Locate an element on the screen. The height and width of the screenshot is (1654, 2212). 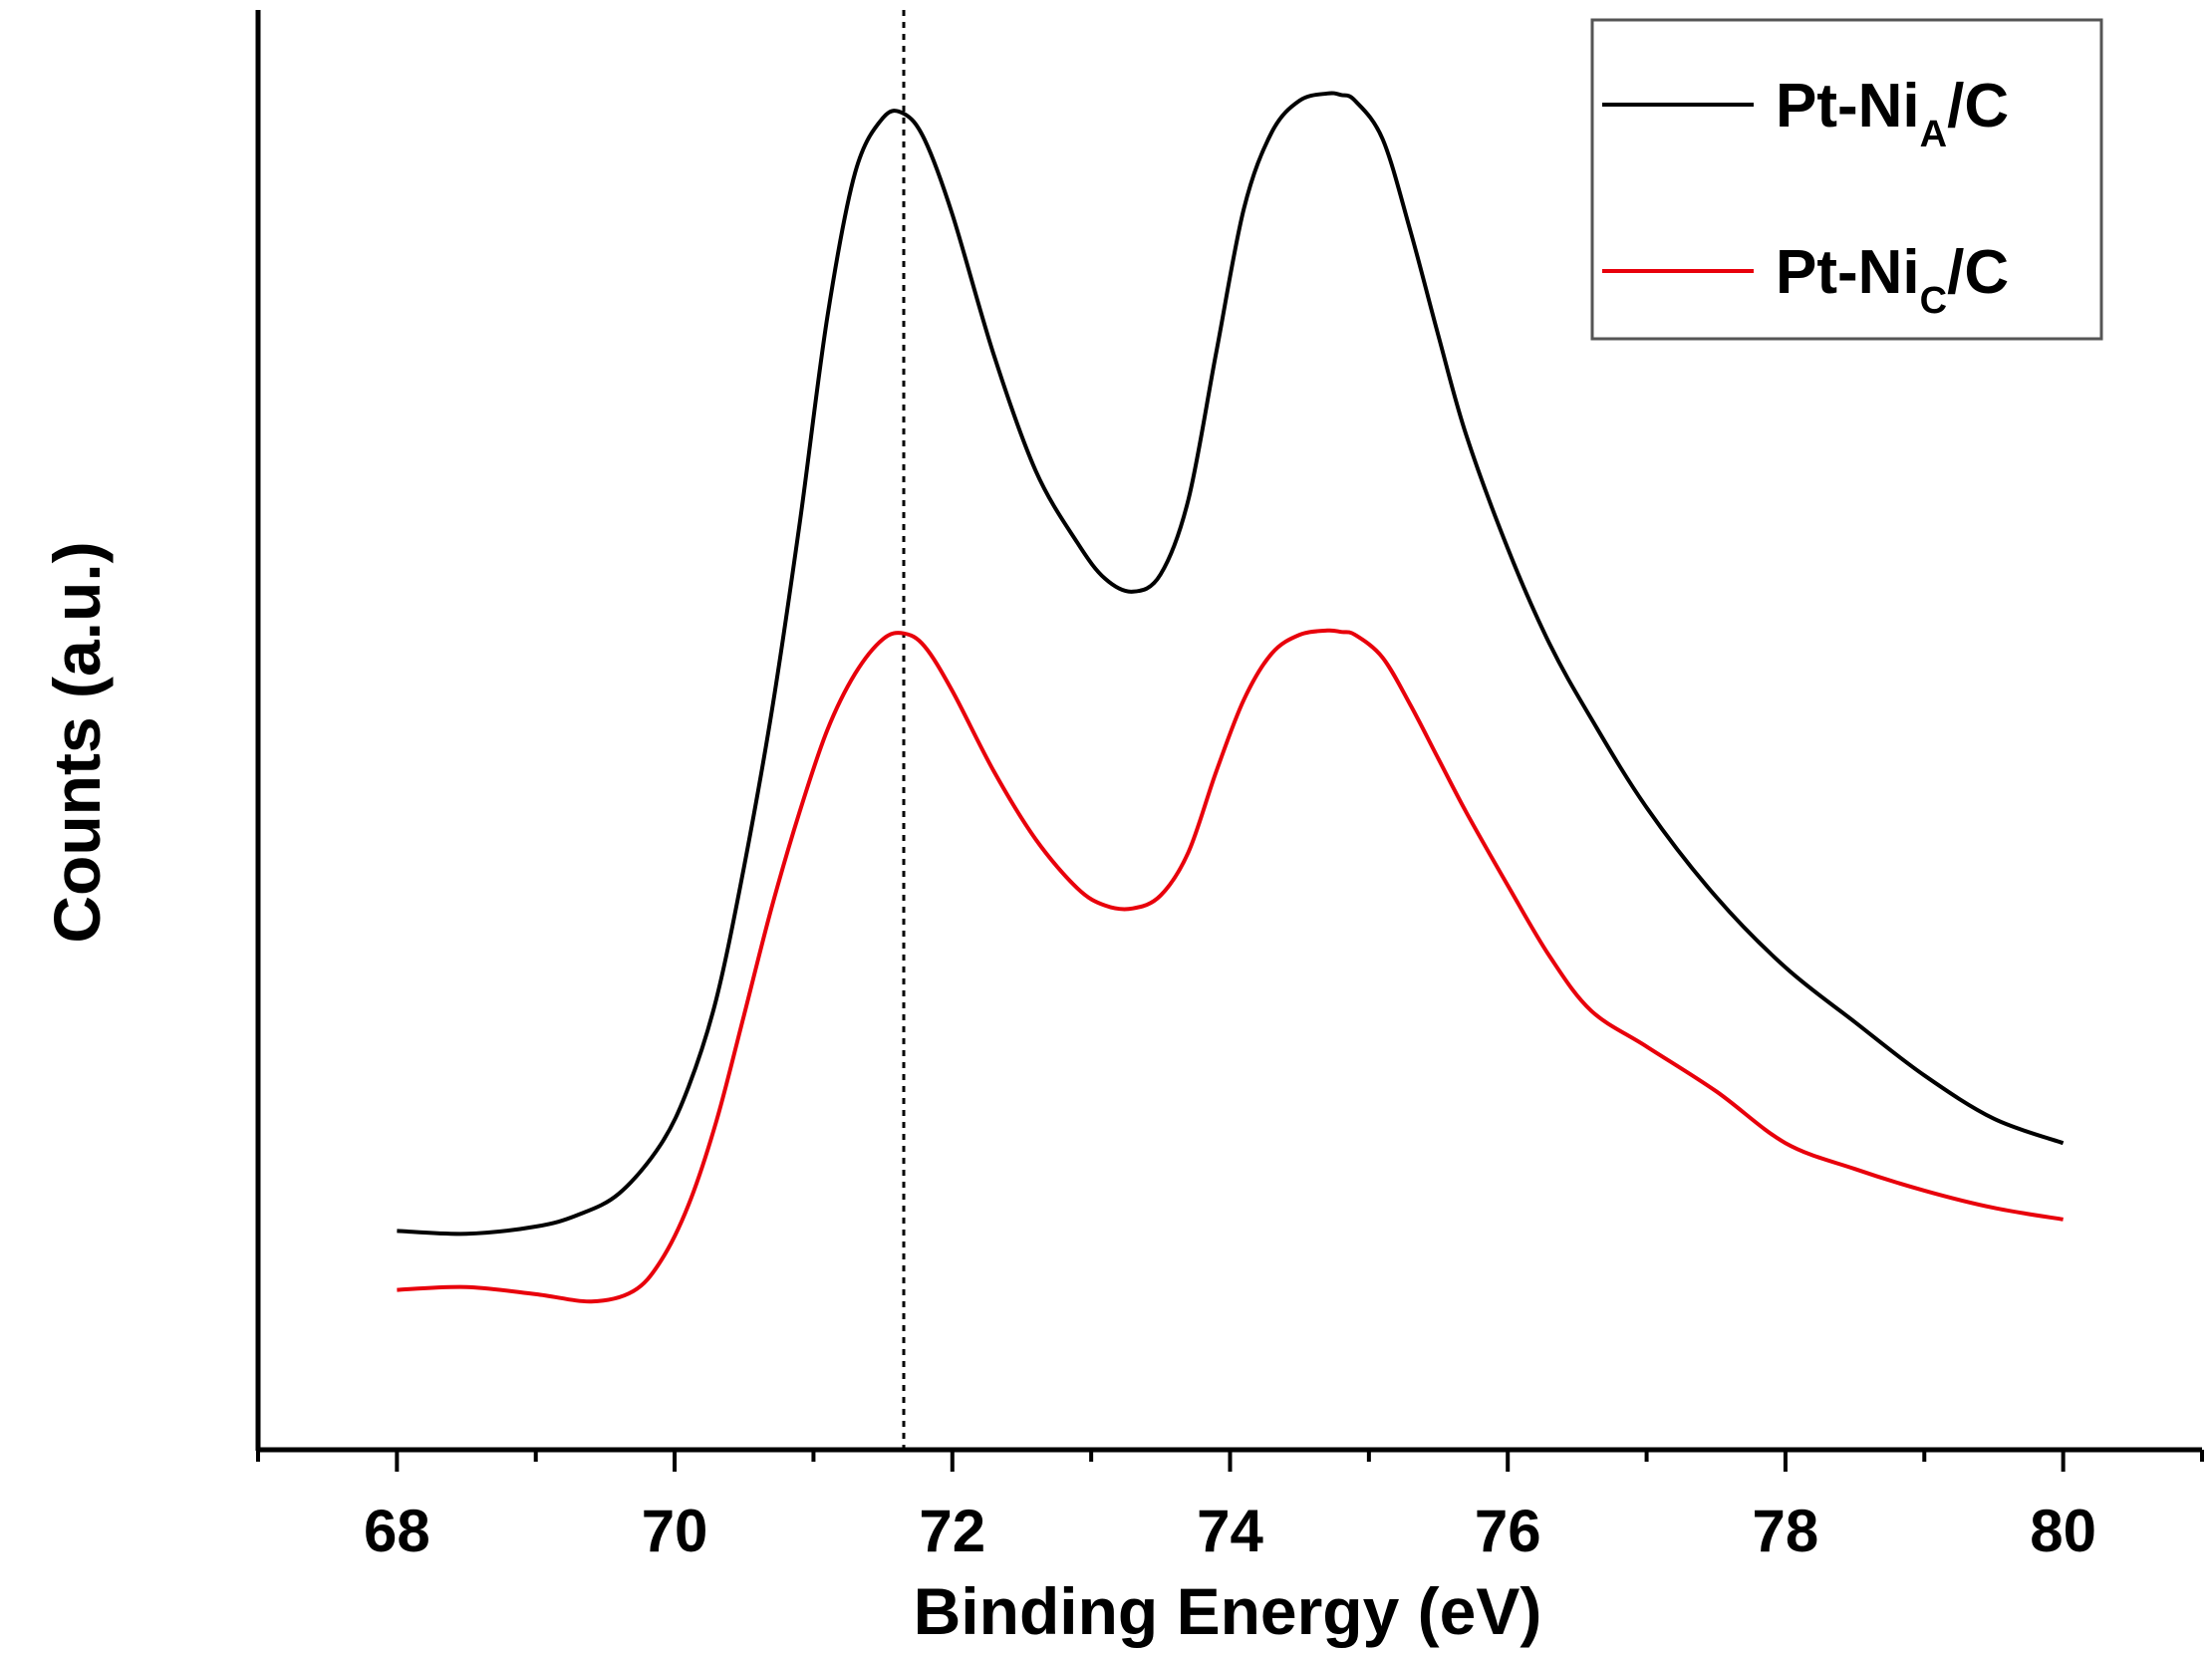
legend: Pt-NiA/C Pt-NiC/C is located at coordinates (1847, 180).